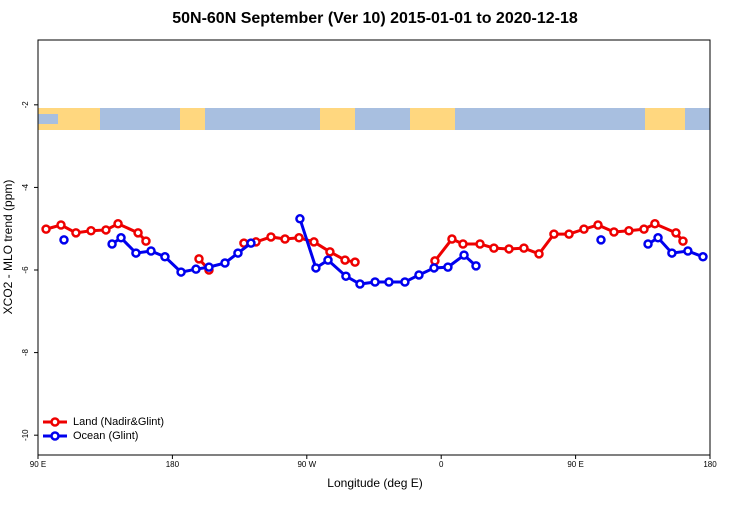 This screenshot has width=750, height=505. What do you see at coordinates (105, 436) in the screenshot?
I see `legend-label: Ocean (Glint)` at bounding box center [105, 436].